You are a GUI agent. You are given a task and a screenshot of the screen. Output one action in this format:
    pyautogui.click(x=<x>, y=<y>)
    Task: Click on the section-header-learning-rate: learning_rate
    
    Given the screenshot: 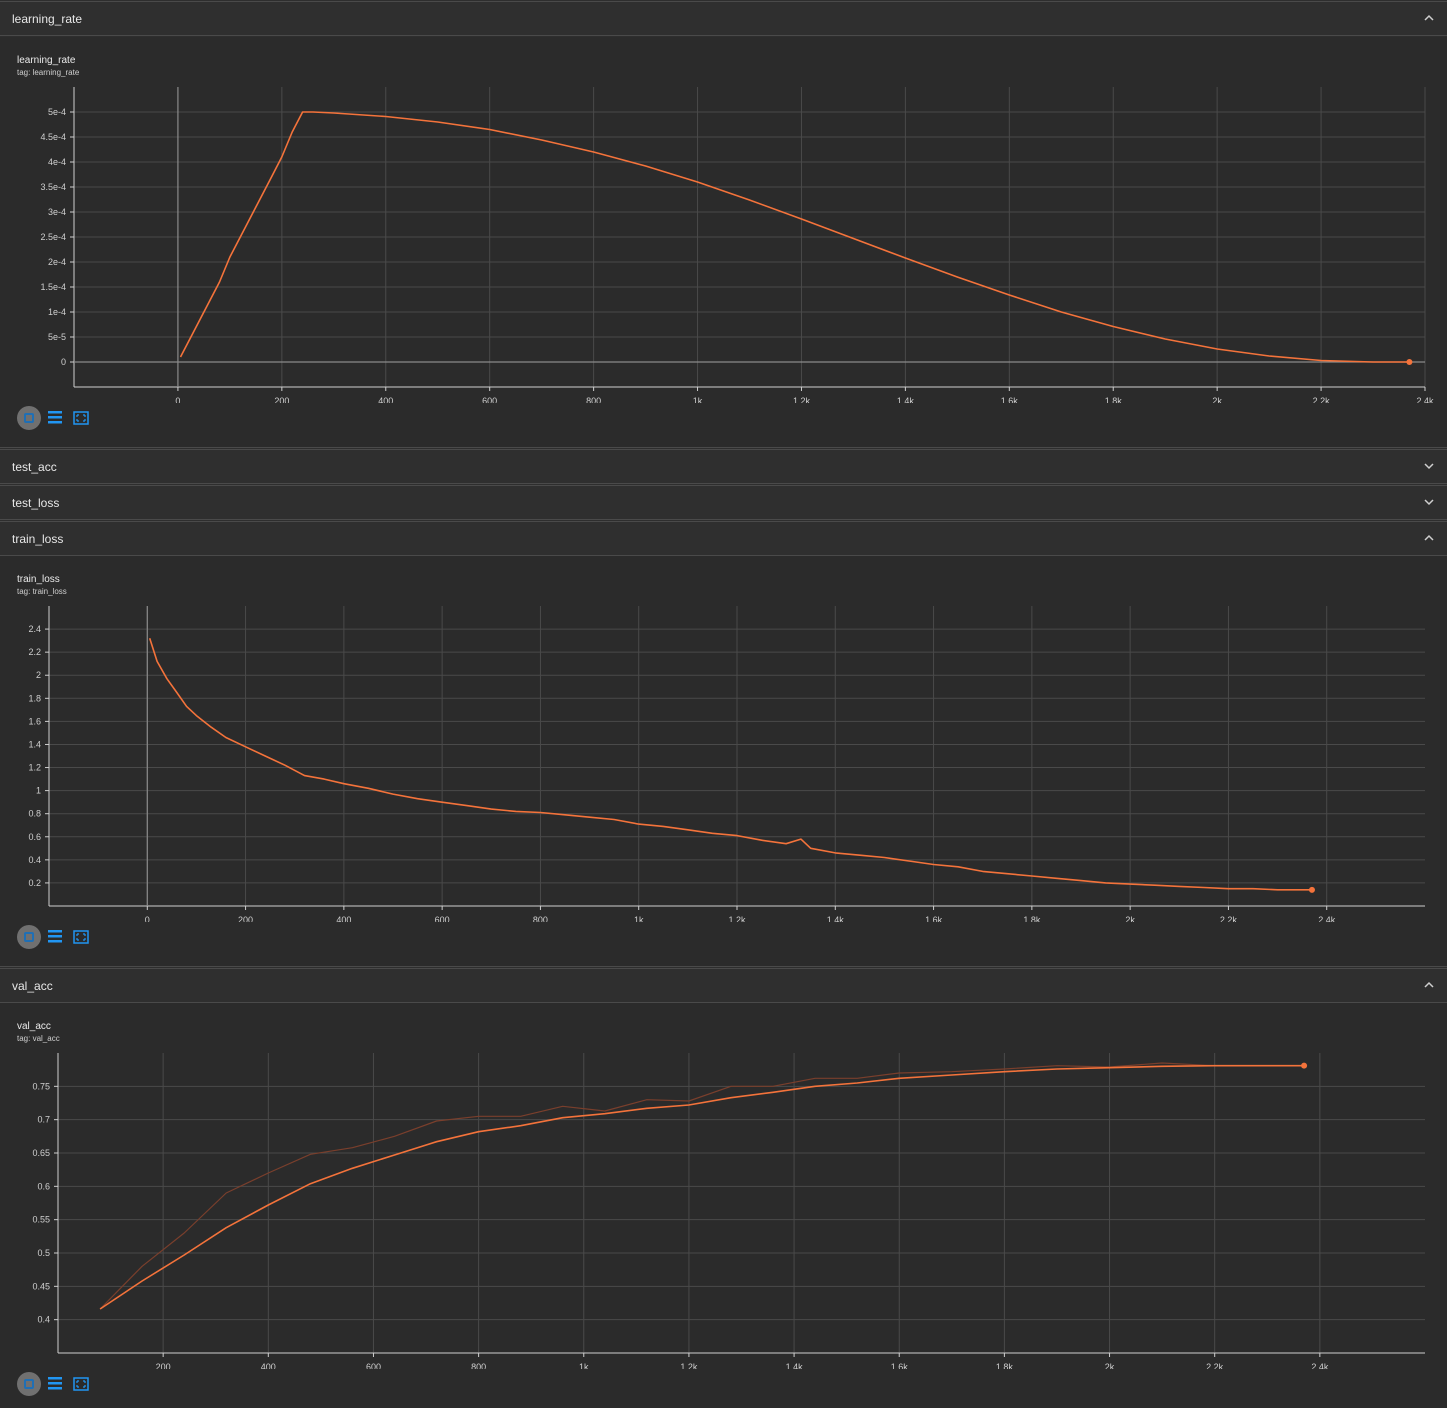 What is the action you would take?
    pyautogui.click(x=723, y=18)
    